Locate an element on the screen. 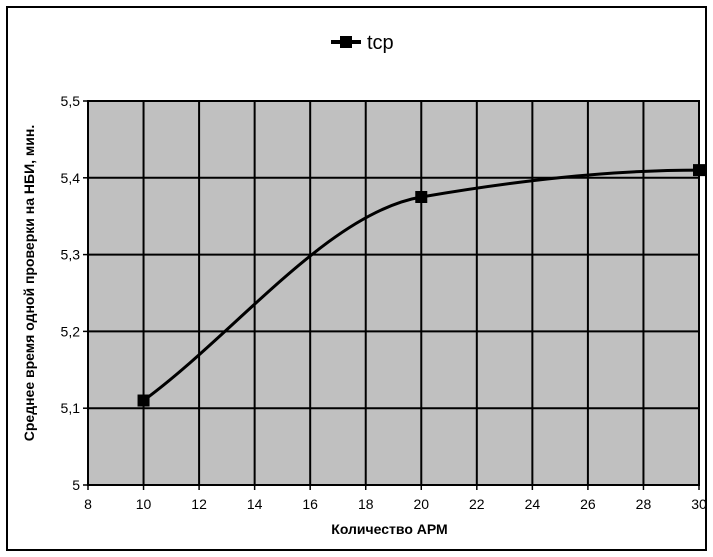 The height and width of the screenshot is (557, 713). x-tick-label-3: 14 is located at coordinates (255, 504).